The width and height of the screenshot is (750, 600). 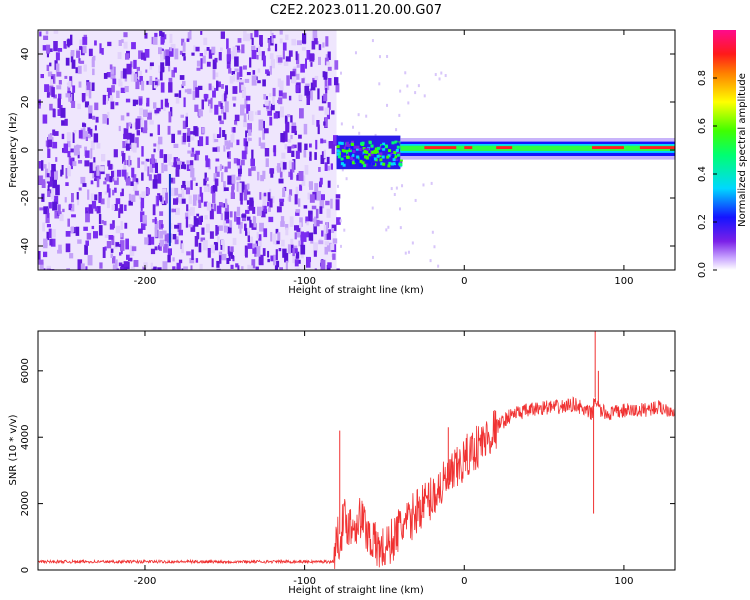 What do you see at coordinates (468, 148) in the screenshot?
I see `carrier-peak` at bounding box center [468, 148].